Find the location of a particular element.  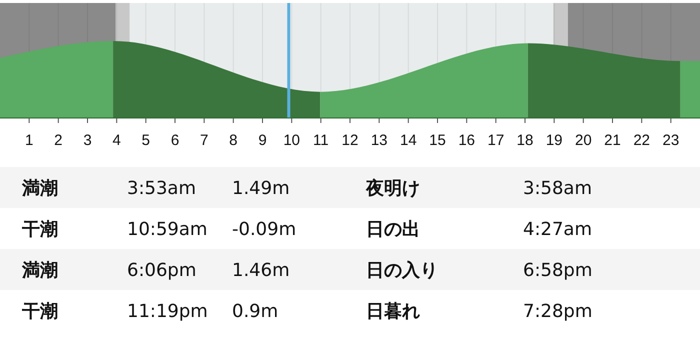

text: 11:19pm is located at coordinates (167, 311).